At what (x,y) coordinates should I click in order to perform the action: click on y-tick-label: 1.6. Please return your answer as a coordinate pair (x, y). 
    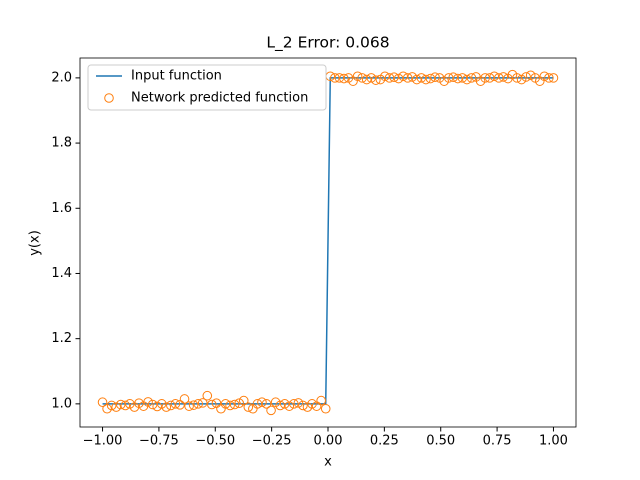
    Looking at the image, I should click on (61, 208).